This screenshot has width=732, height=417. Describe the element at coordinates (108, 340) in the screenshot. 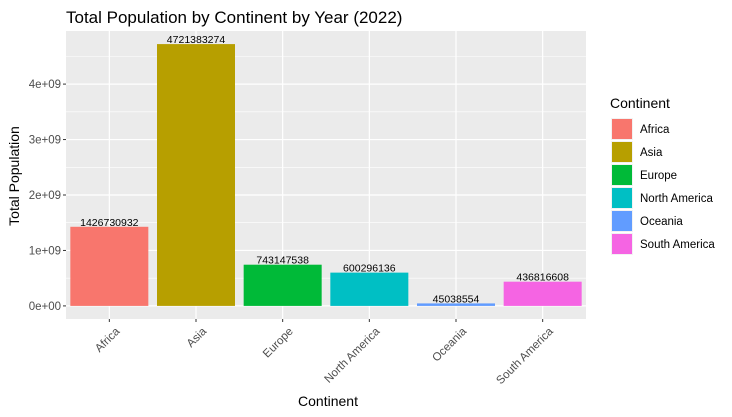

I see `x-tick-label: Africa` at that location.